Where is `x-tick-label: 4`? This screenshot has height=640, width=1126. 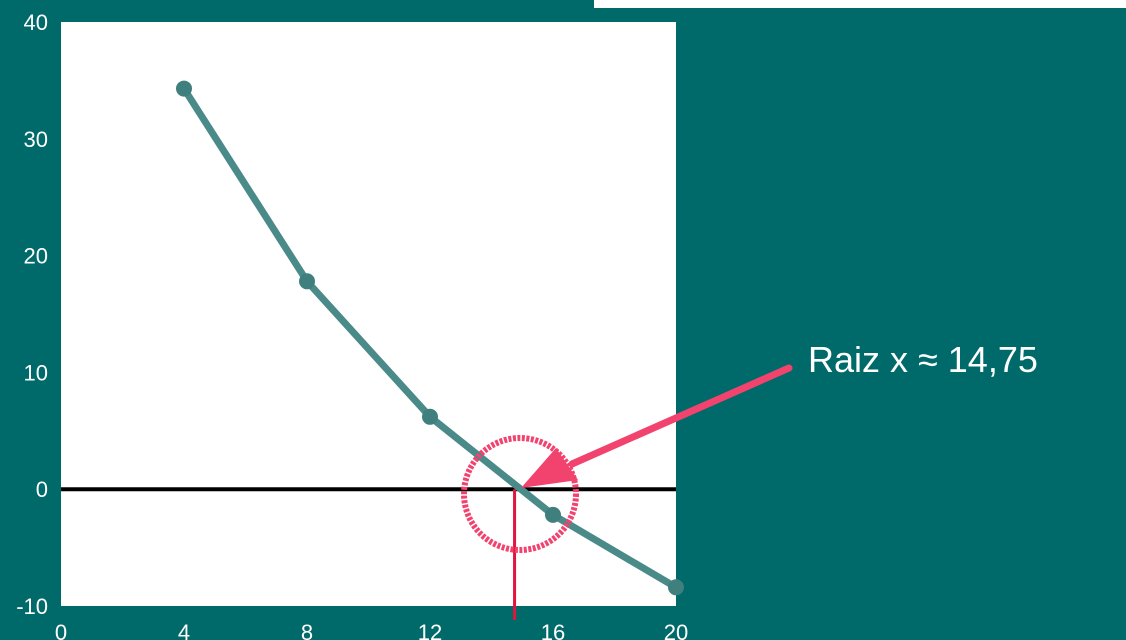
x-tick-label: 4 is located at coordinates (184, 630).